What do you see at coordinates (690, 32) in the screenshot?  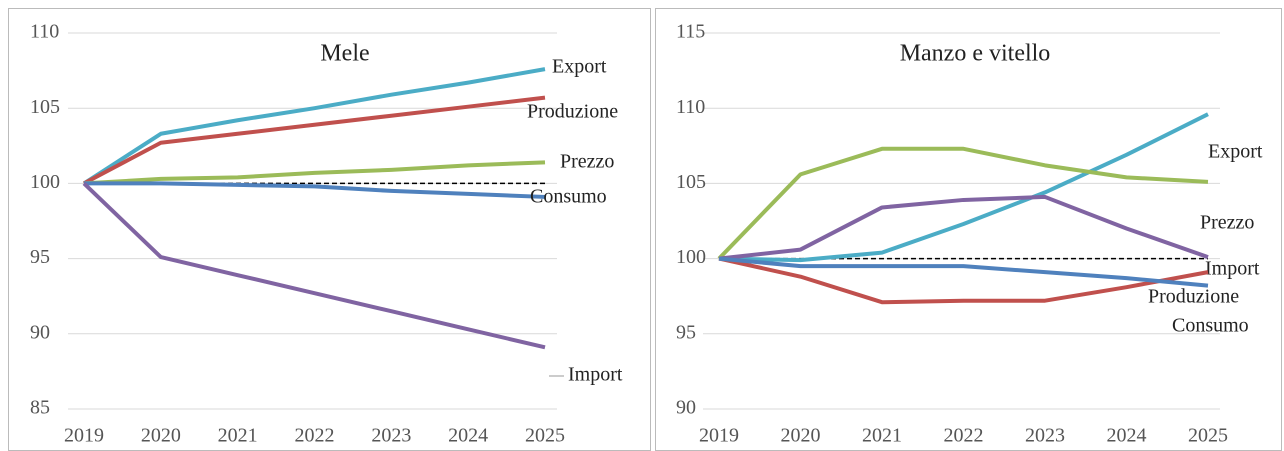 I see `y-tick-label: 115` at bounding box center [690, 32].